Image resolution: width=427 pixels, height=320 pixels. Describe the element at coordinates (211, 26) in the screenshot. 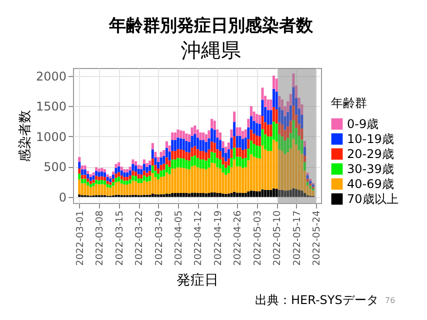

I see `chart-title: 年齢群別発症日別感染者数` at that location.